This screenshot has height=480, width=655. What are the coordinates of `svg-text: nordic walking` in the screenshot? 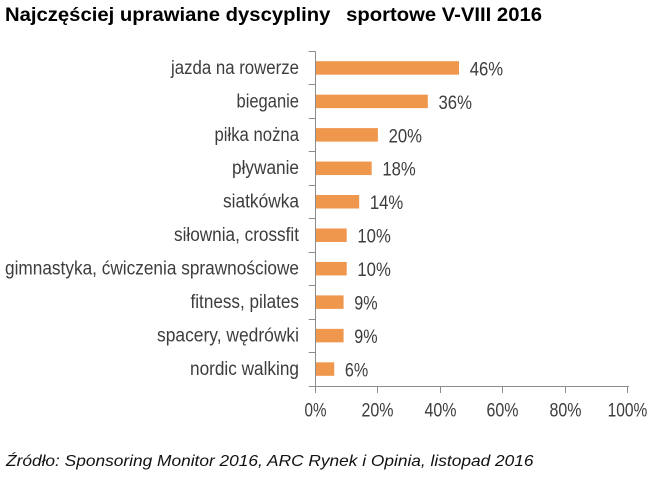 It's located at (244, 369).